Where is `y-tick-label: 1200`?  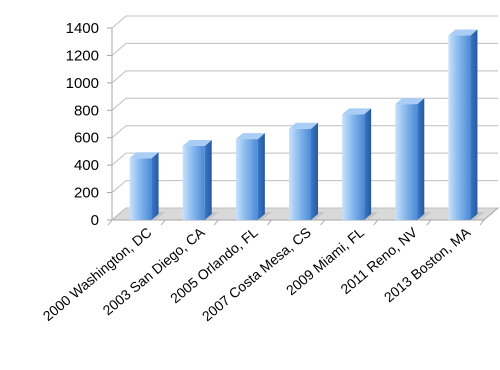 y-tick-label: 1200 is located at coordinates (82, 55).